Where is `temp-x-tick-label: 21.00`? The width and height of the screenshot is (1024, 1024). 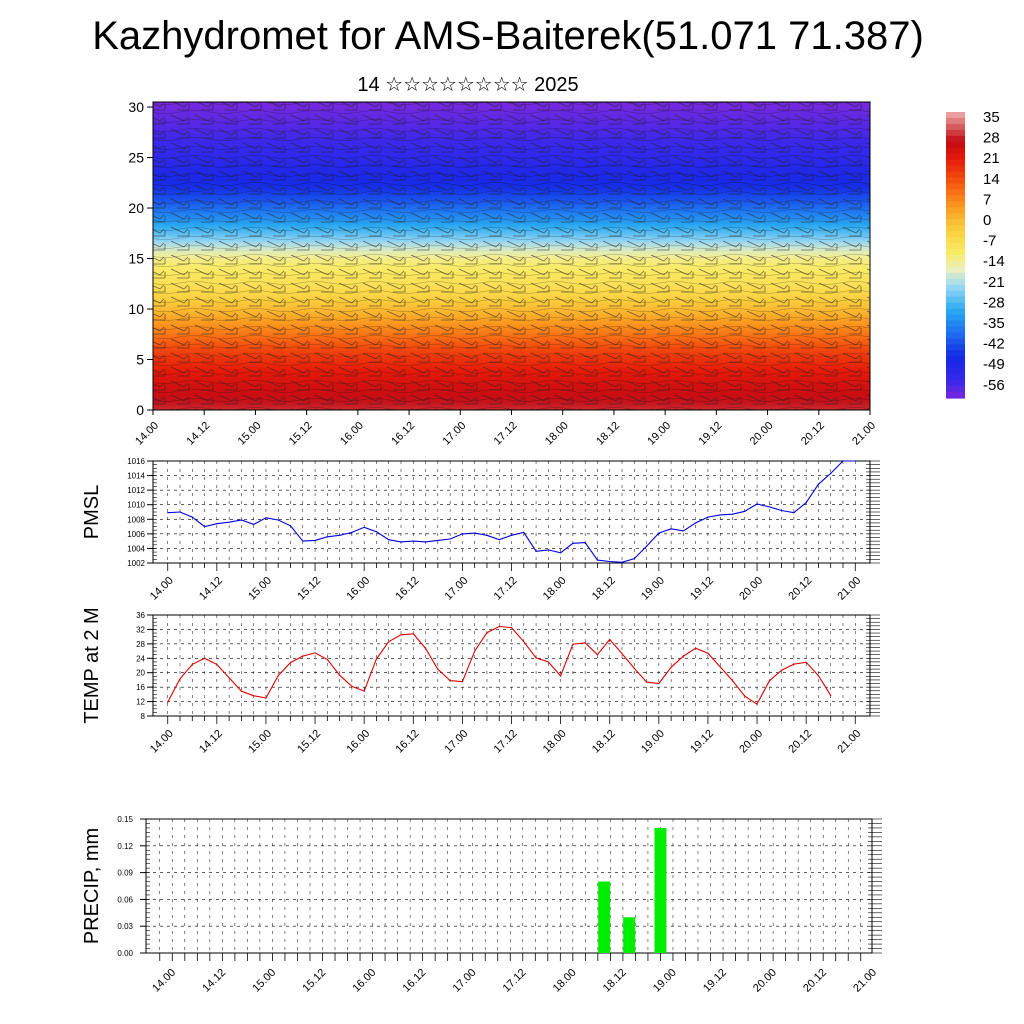
temp-x-tick-label: 21.00 is located at coordinates (849, 742).